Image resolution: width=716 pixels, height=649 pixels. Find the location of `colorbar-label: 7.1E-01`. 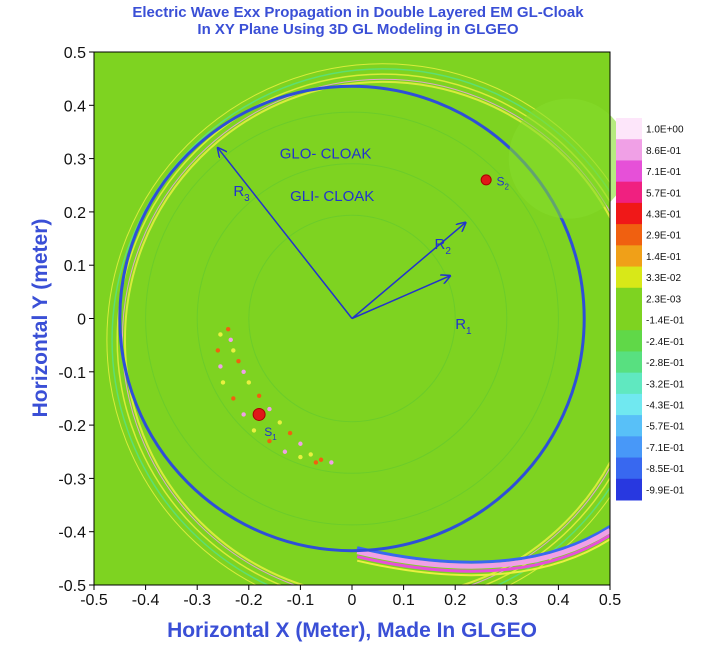

colorbar-label: 7.1E-01 is located at coordinates (663, 172).